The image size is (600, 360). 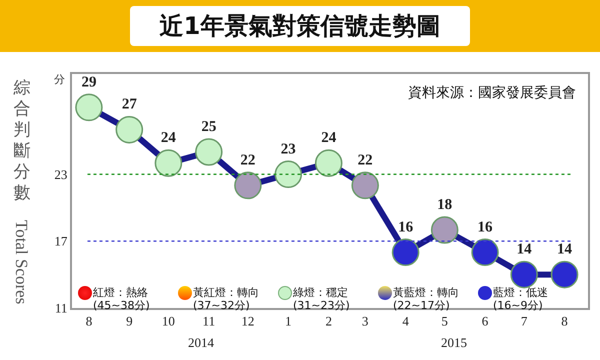 What do you see at coordinates (365, 321) in the screenshot?
I see `x-tick-label: 3` at bounding box center [365, 321].